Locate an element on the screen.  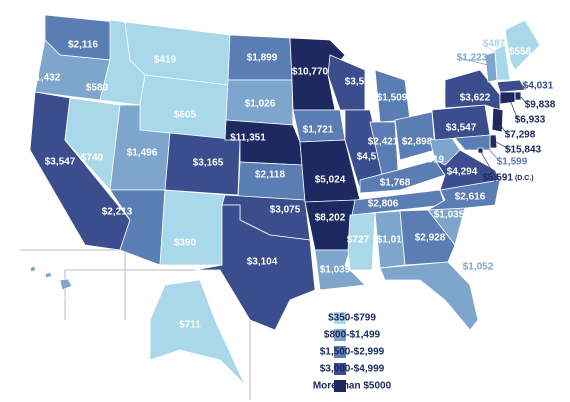
value-label: $4,570 is located at coordinates (372, 157).